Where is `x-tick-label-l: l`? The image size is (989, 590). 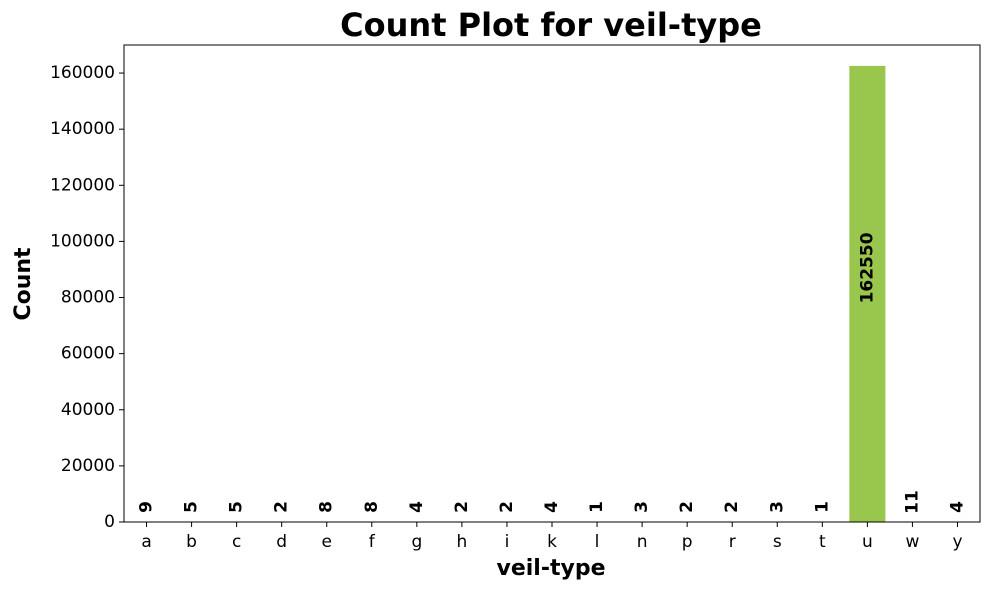
x-tick-label-l: l is located at coordinates (597, 542).